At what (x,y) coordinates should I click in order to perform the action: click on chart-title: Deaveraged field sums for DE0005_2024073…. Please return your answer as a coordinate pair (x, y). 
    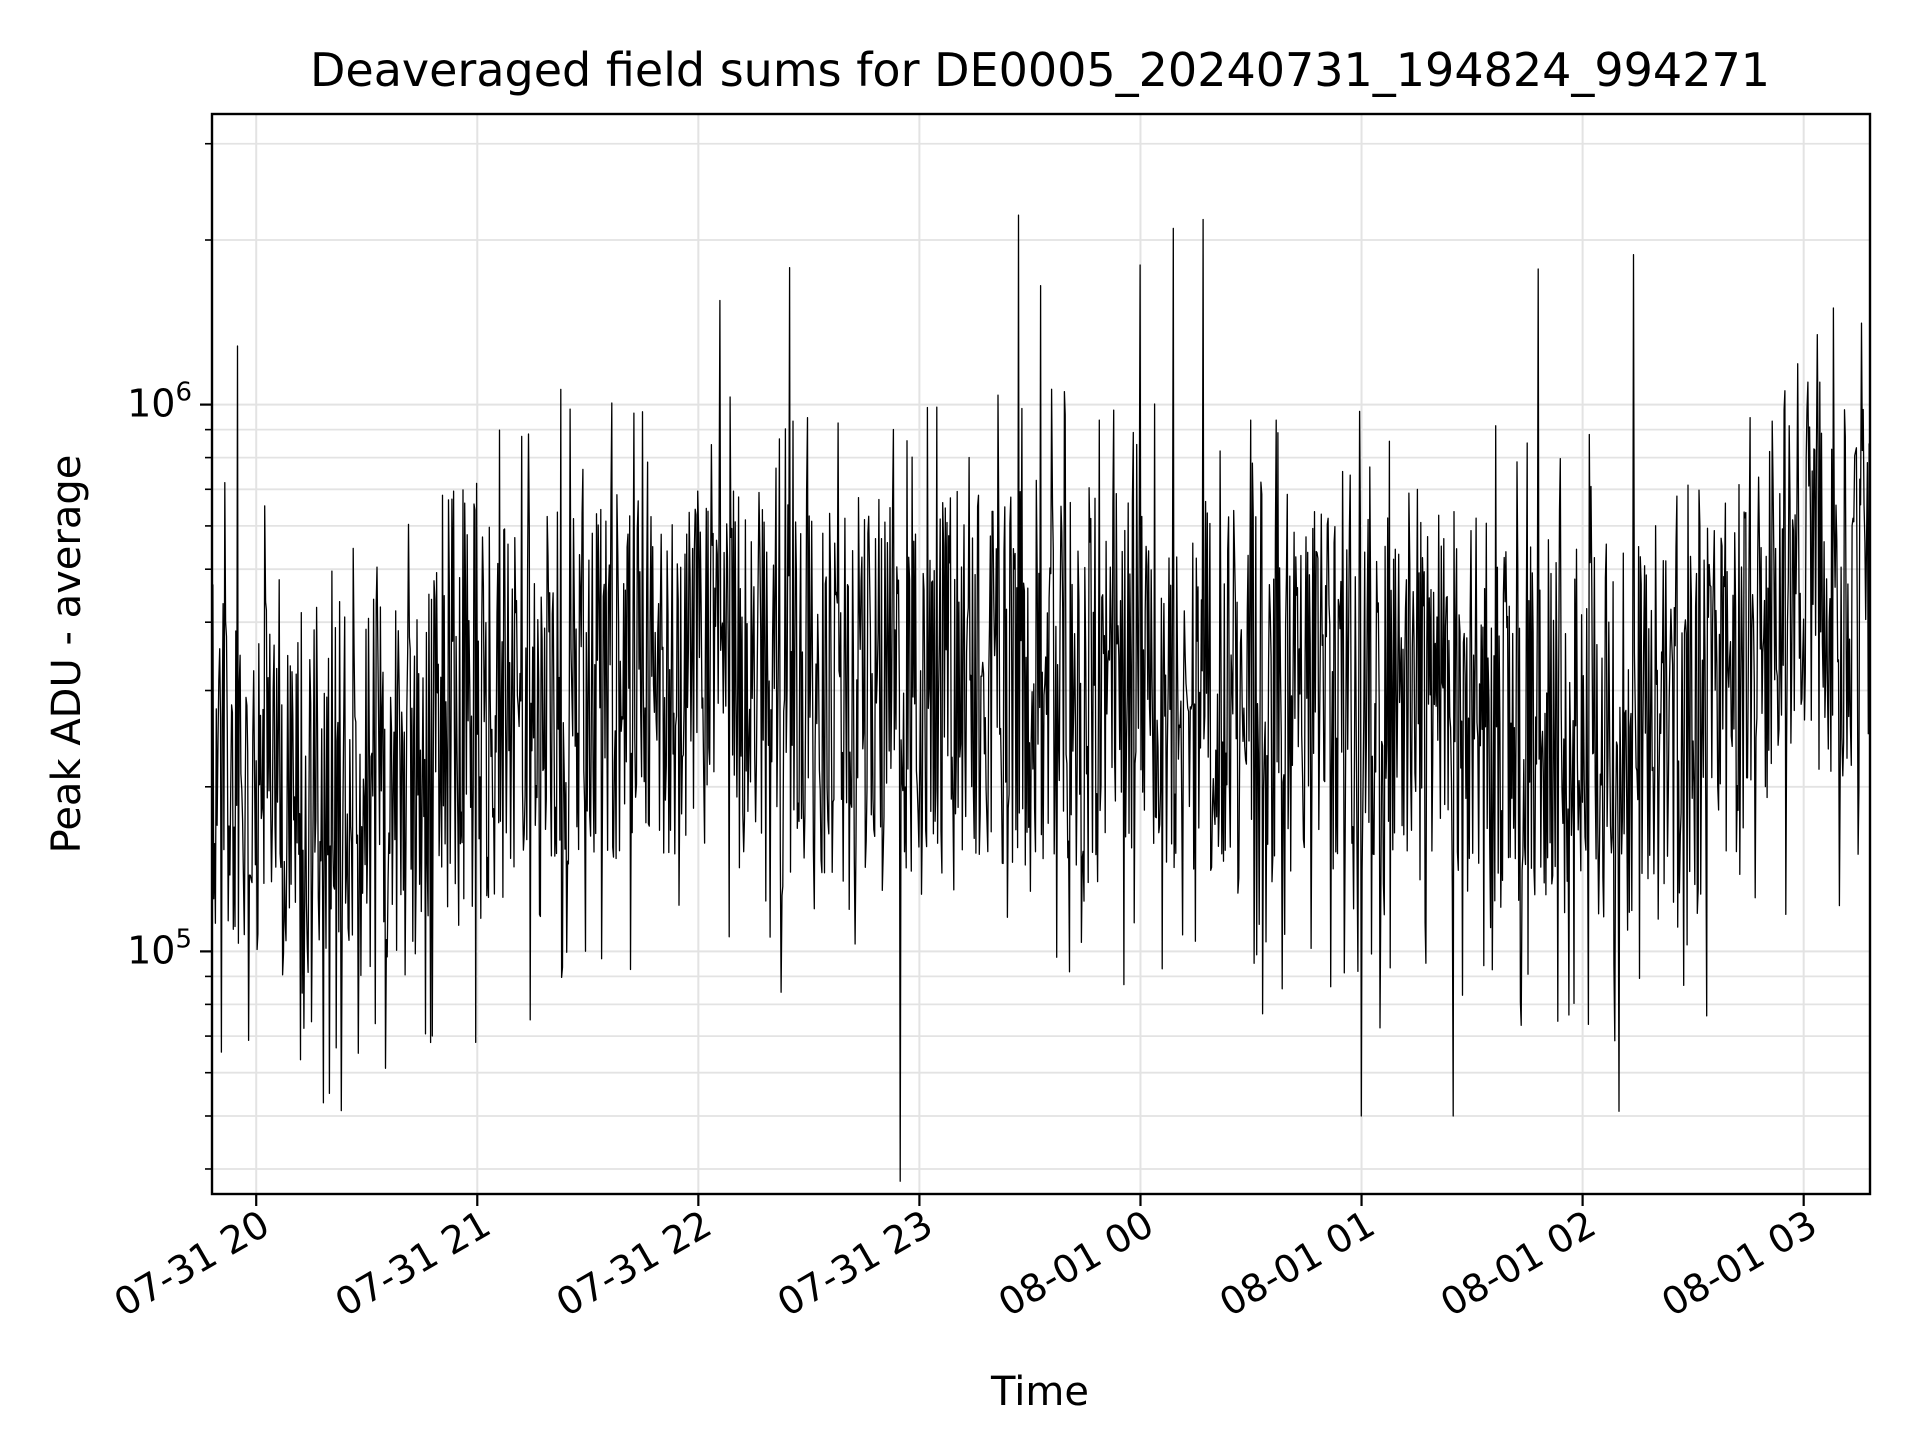
    Looking at the image, I should click on (1040, 70).